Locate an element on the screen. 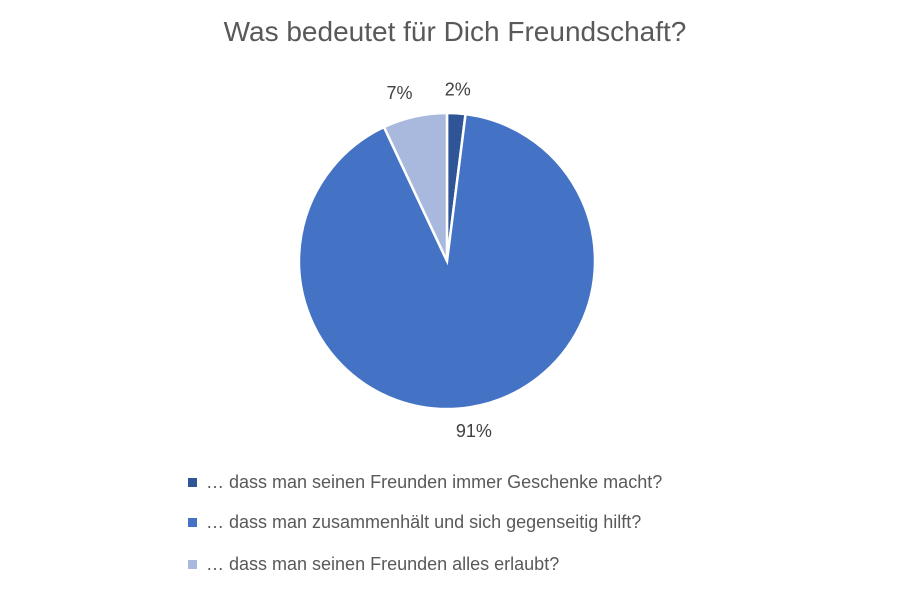  data-label-0: 2% is located at coordinates (458, 89).